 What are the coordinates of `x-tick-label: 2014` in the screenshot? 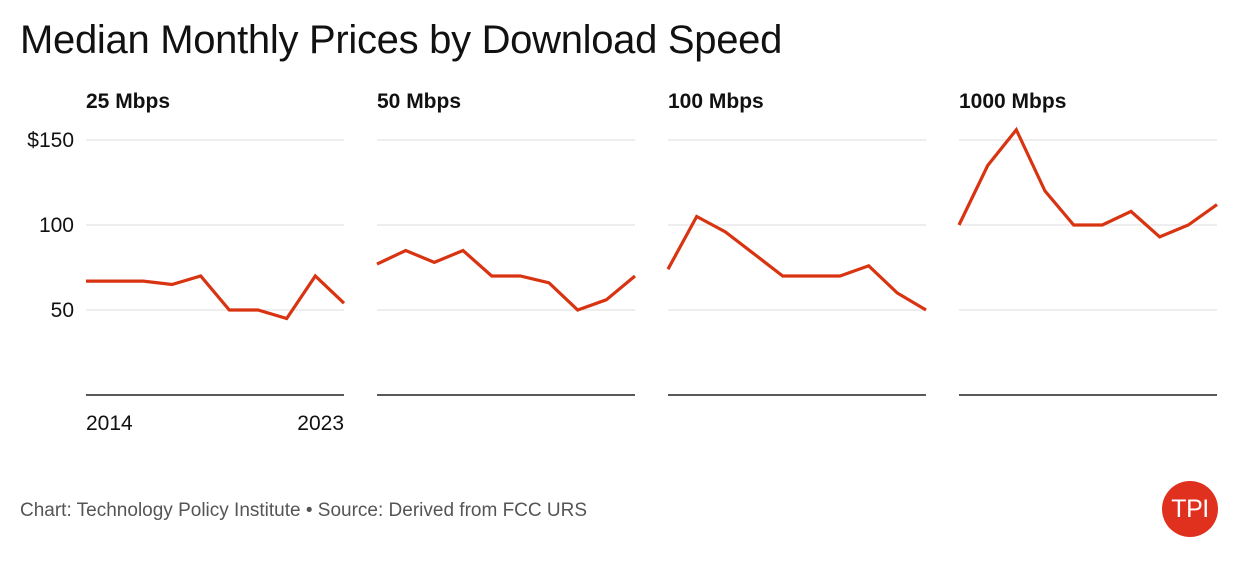 It's located at (109, 423).